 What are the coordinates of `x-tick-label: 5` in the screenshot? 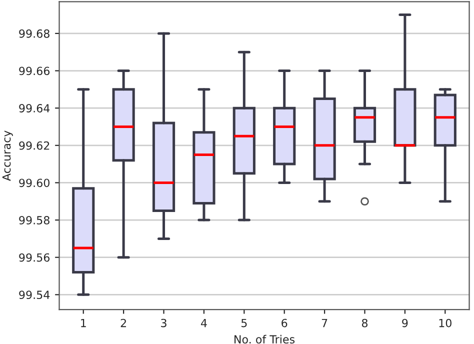 It's located at (244, 323).